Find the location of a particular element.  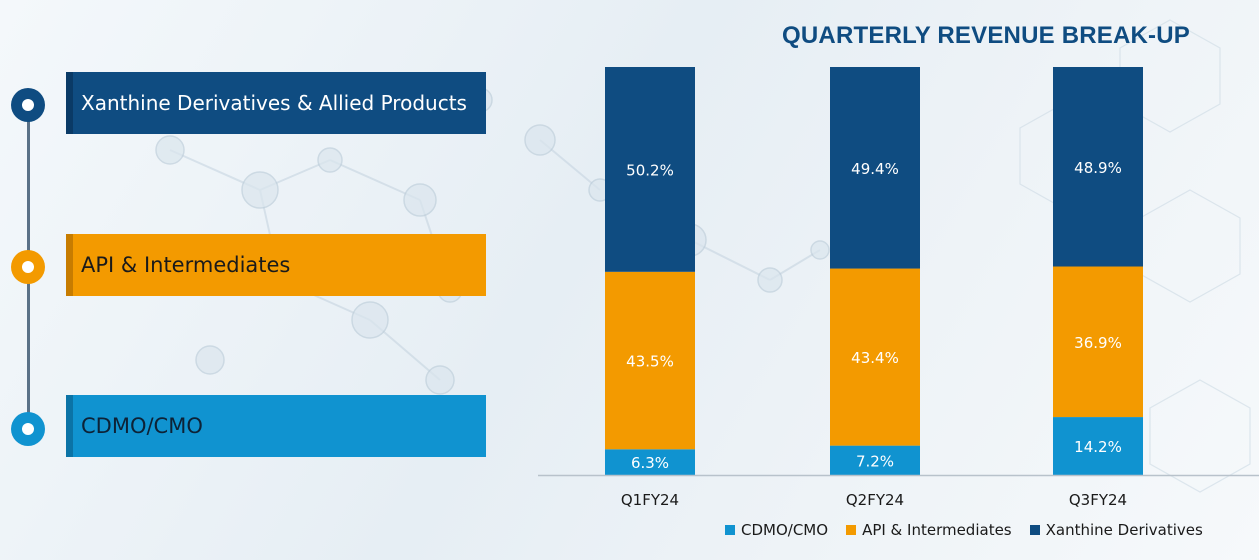

timeline-node-api is located at coordinates (28, 267).